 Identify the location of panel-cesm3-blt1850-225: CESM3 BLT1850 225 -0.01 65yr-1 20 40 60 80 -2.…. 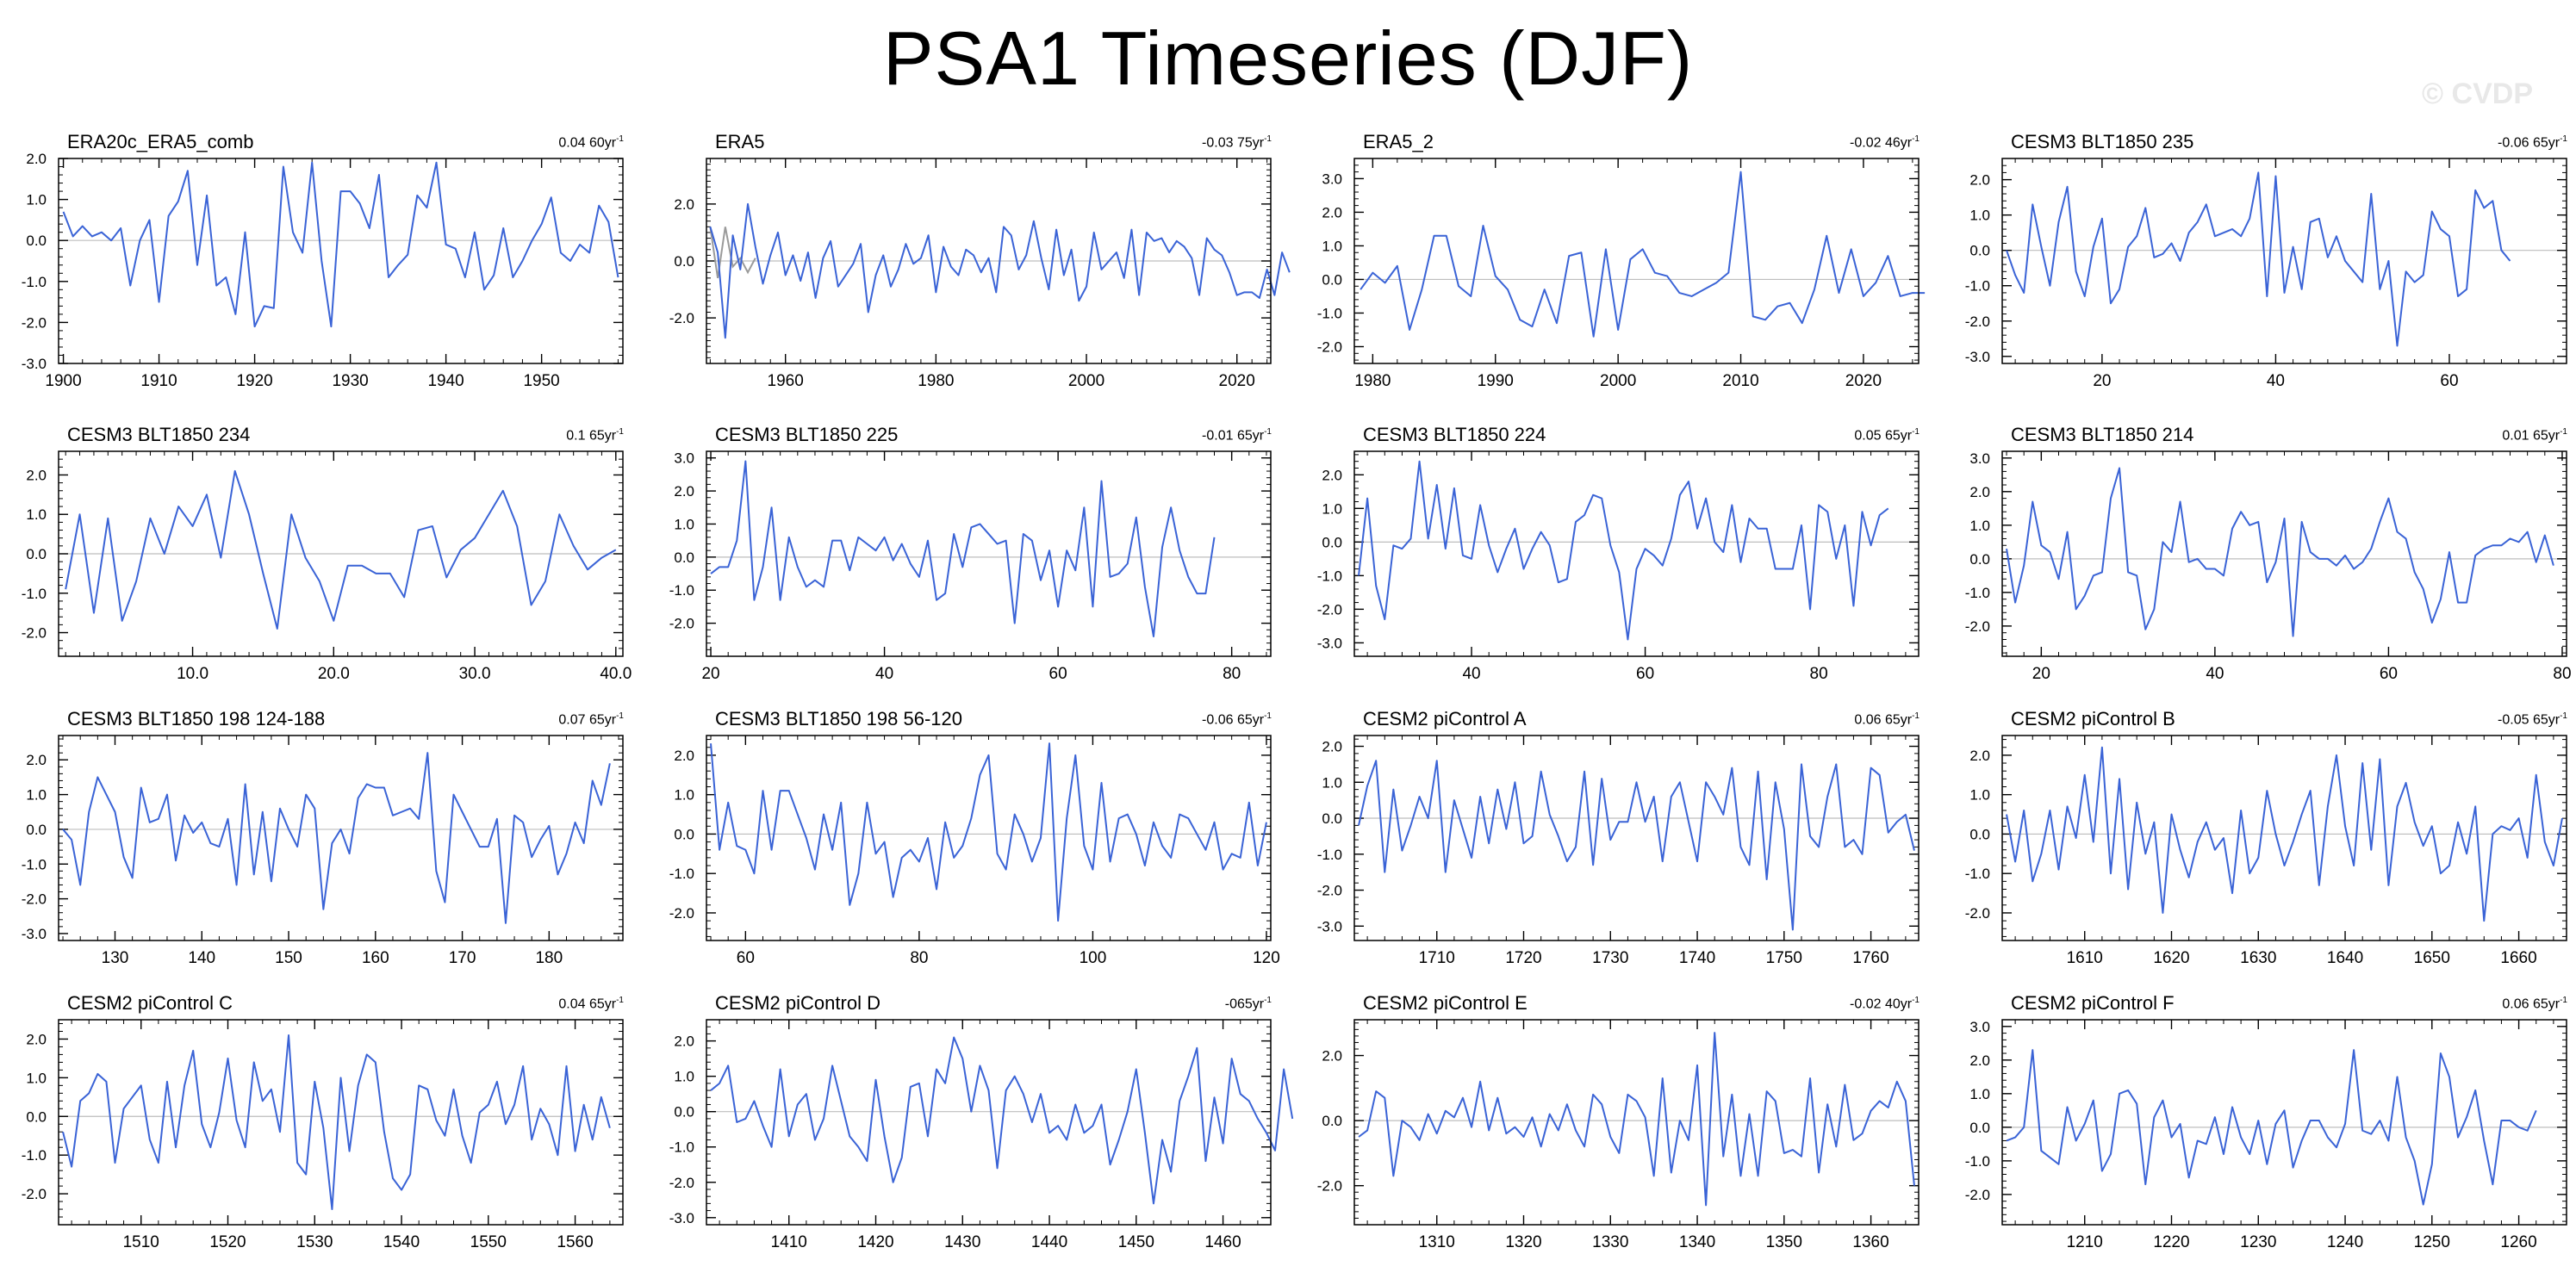
(978, 568).